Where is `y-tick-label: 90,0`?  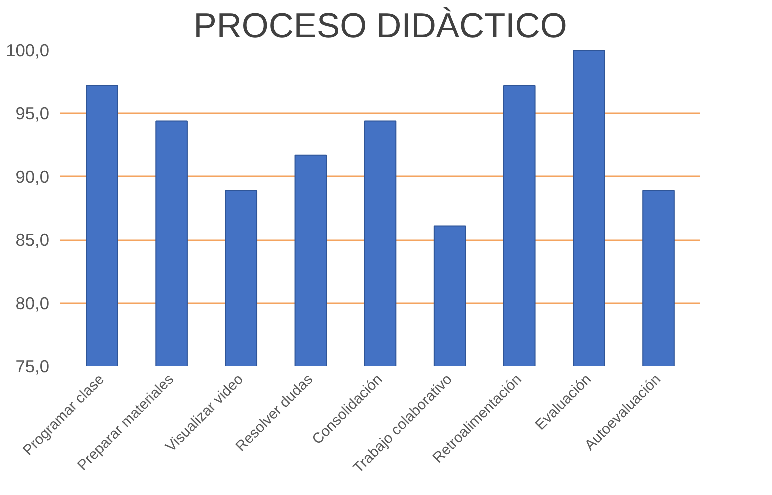
y-tick-label: 90,0 is located at coordinates (33, 176).